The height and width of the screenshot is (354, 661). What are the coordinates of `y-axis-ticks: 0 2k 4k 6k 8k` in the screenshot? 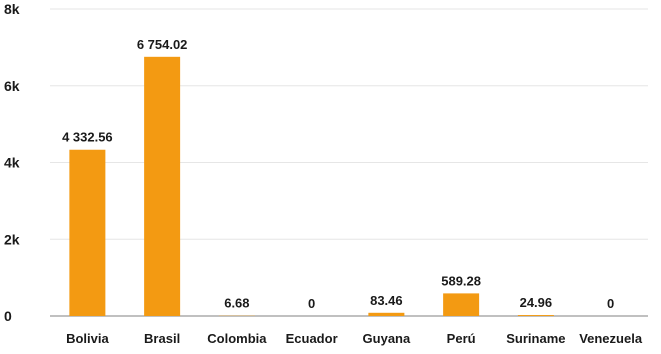 It's located at (12, 162).